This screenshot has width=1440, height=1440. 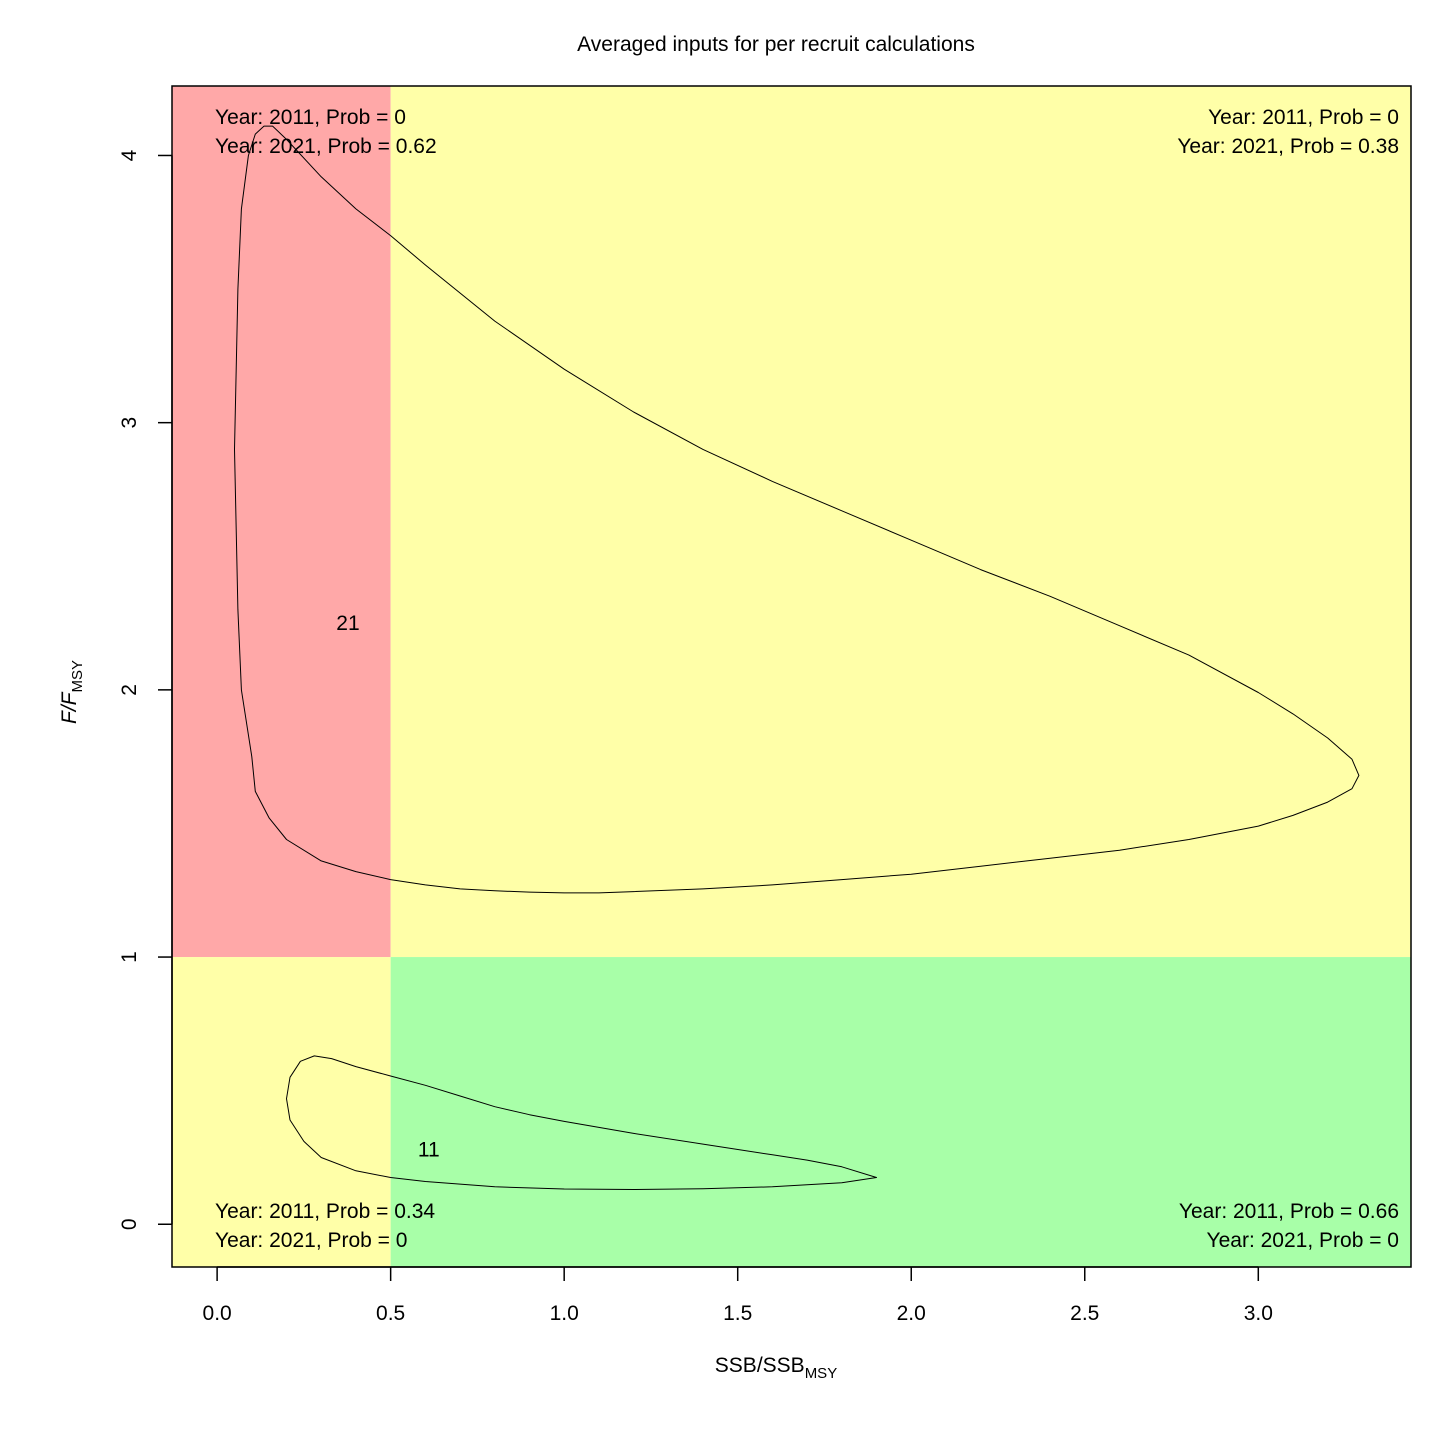 I want to click on x-axis-label: SSB/SSBMSY, so click(x=776, y=1368).